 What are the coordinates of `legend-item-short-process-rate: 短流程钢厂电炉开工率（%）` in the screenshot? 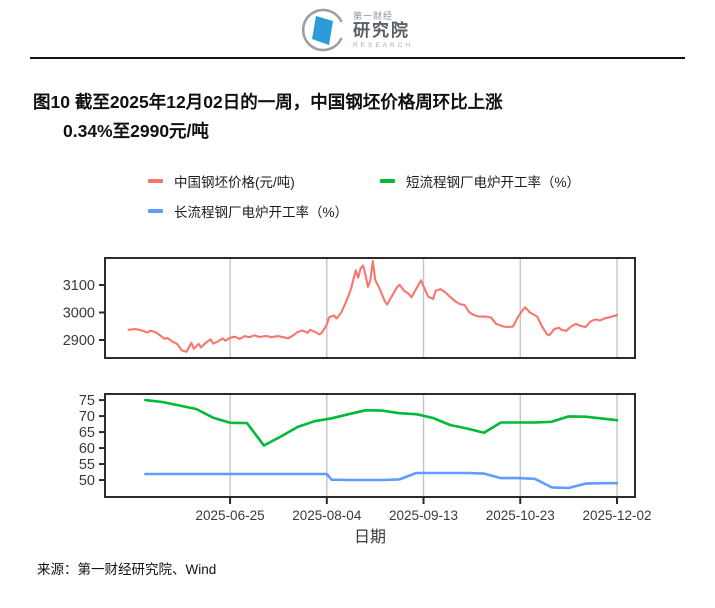 It's located at (480, 181).